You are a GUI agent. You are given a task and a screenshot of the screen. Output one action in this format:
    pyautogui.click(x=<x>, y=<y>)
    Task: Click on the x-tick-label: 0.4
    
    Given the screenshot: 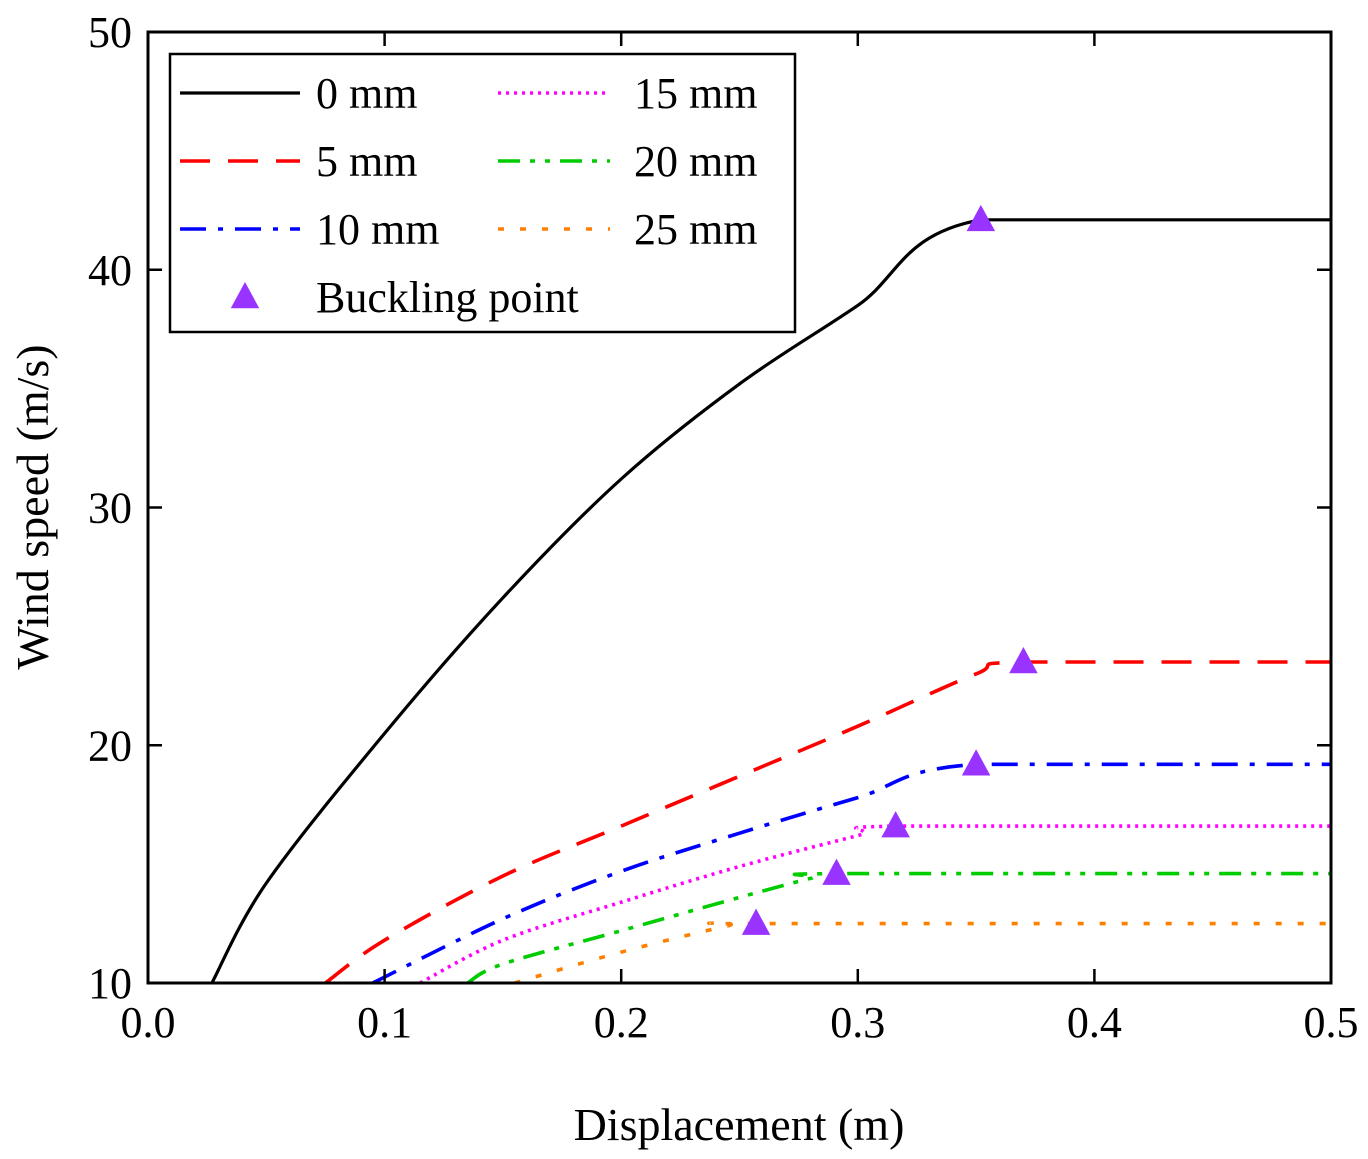 What is the action you would take?
    pyautogui.click(x=1094, y=1022)
    